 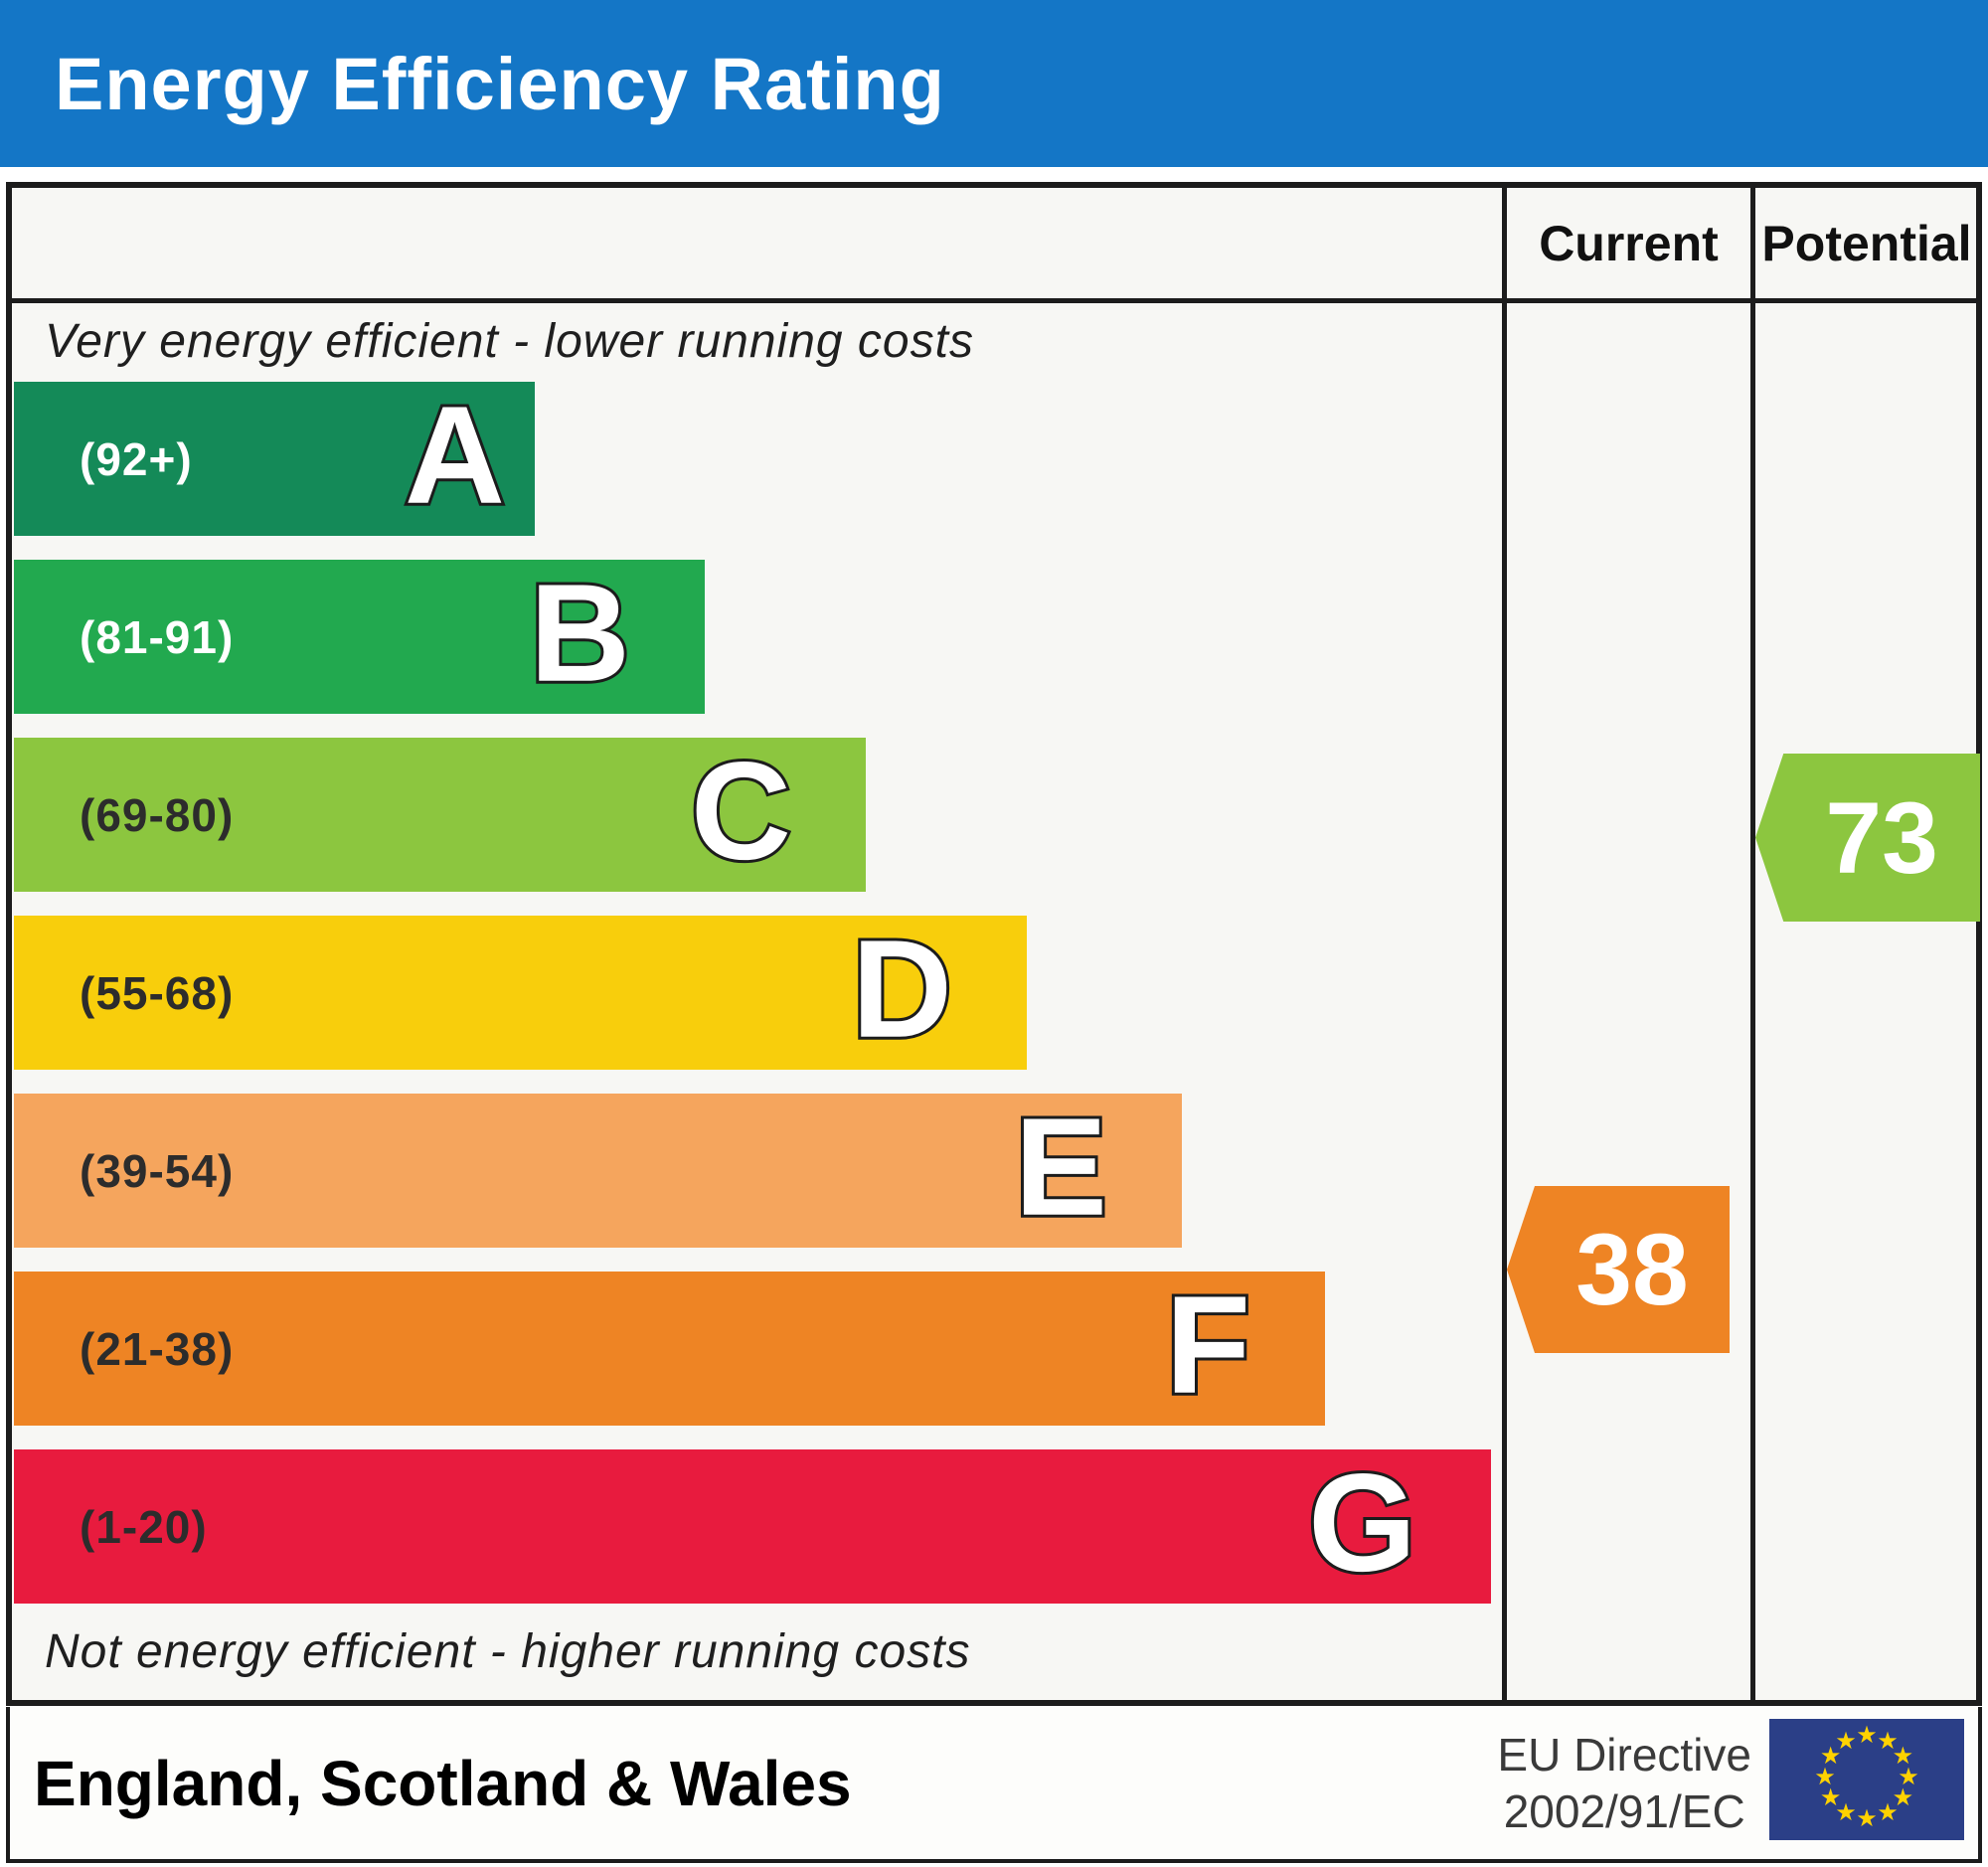 What do you see at coordinates (1207, 1344) in the screenshot?
I see `band-f-letter: F` at bounding box center [1207, 1344].